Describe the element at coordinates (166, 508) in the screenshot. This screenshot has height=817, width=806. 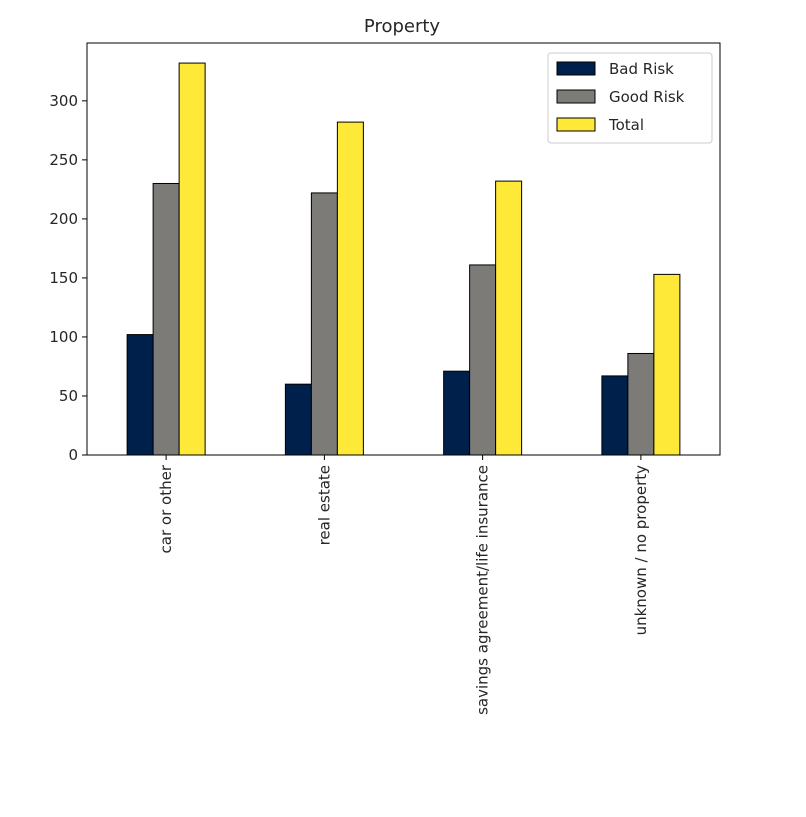
I see `x-tick-label: car or other` at that location.